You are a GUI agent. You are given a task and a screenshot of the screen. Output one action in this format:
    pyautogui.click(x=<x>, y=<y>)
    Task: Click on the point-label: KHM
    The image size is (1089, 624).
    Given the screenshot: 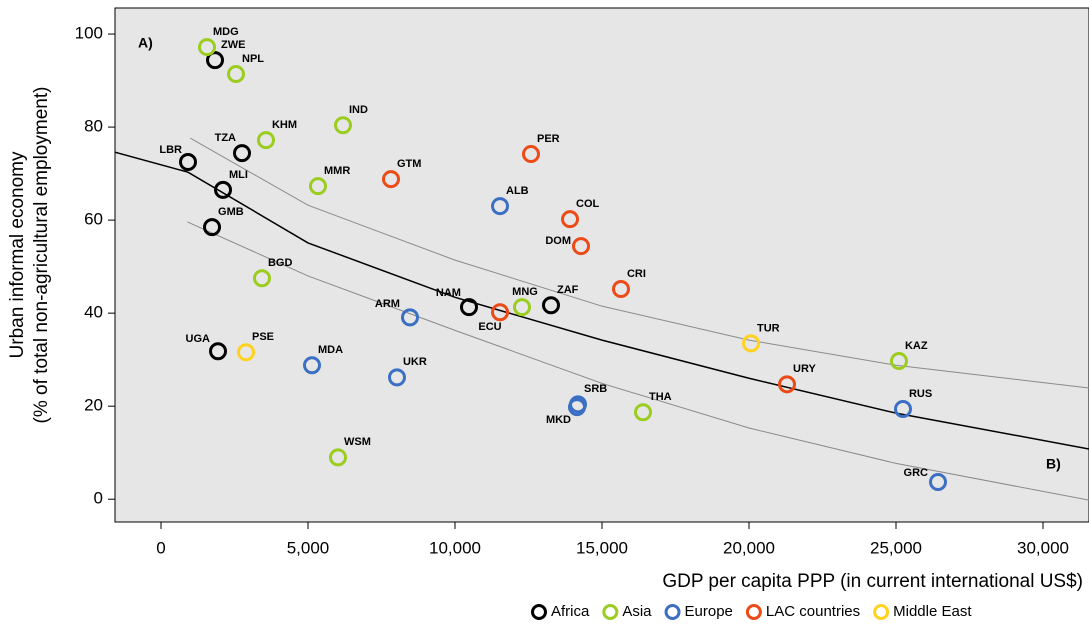 What is the action you would take?
    pyautogui.click(x=284, y=125)
    